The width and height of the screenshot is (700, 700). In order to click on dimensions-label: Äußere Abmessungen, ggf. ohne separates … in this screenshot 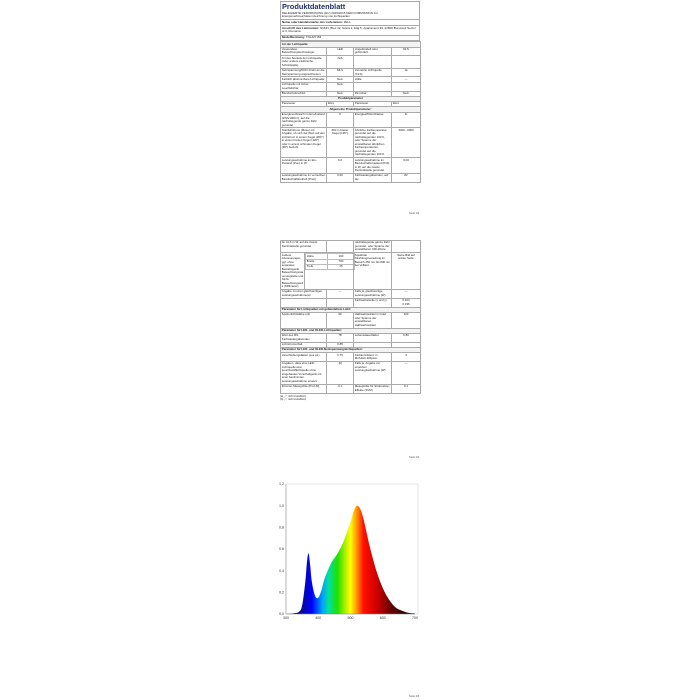, I will do `click(292, 271)`.